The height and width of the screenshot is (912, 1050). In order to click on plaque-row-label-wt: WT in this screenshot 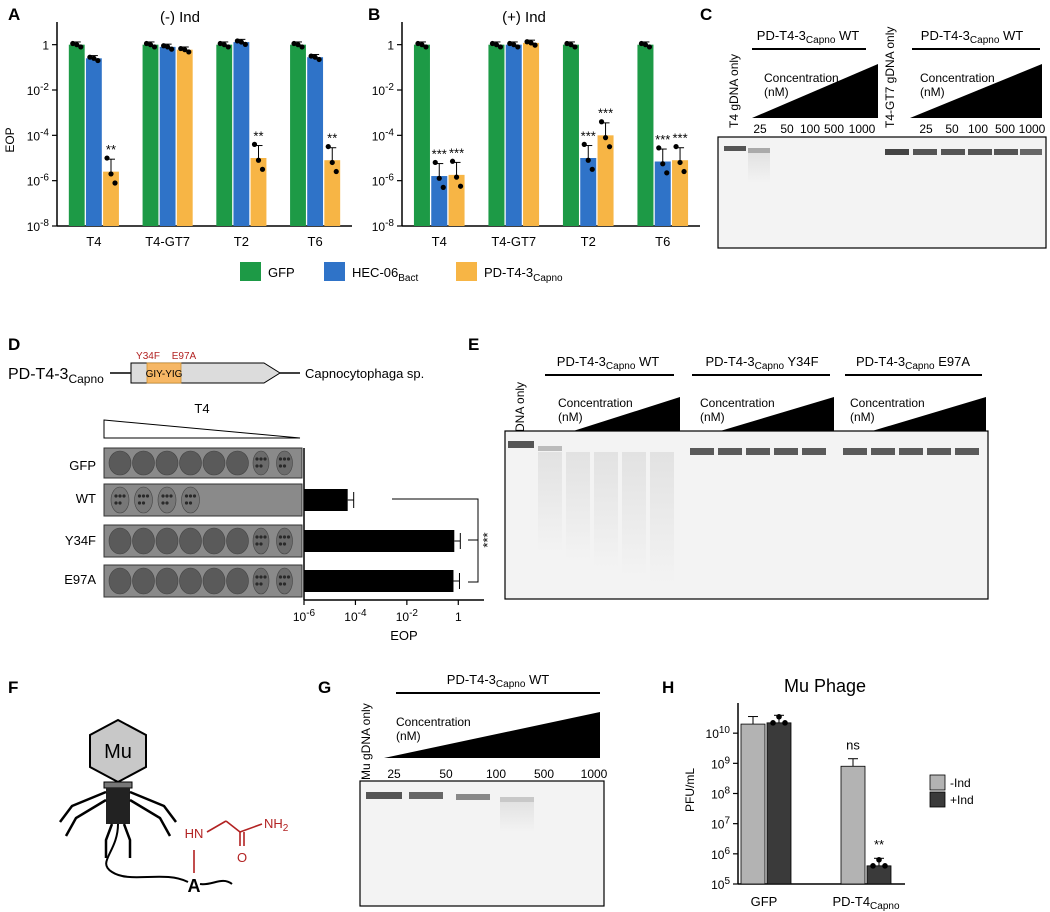, I will do `click(86, 498)`.